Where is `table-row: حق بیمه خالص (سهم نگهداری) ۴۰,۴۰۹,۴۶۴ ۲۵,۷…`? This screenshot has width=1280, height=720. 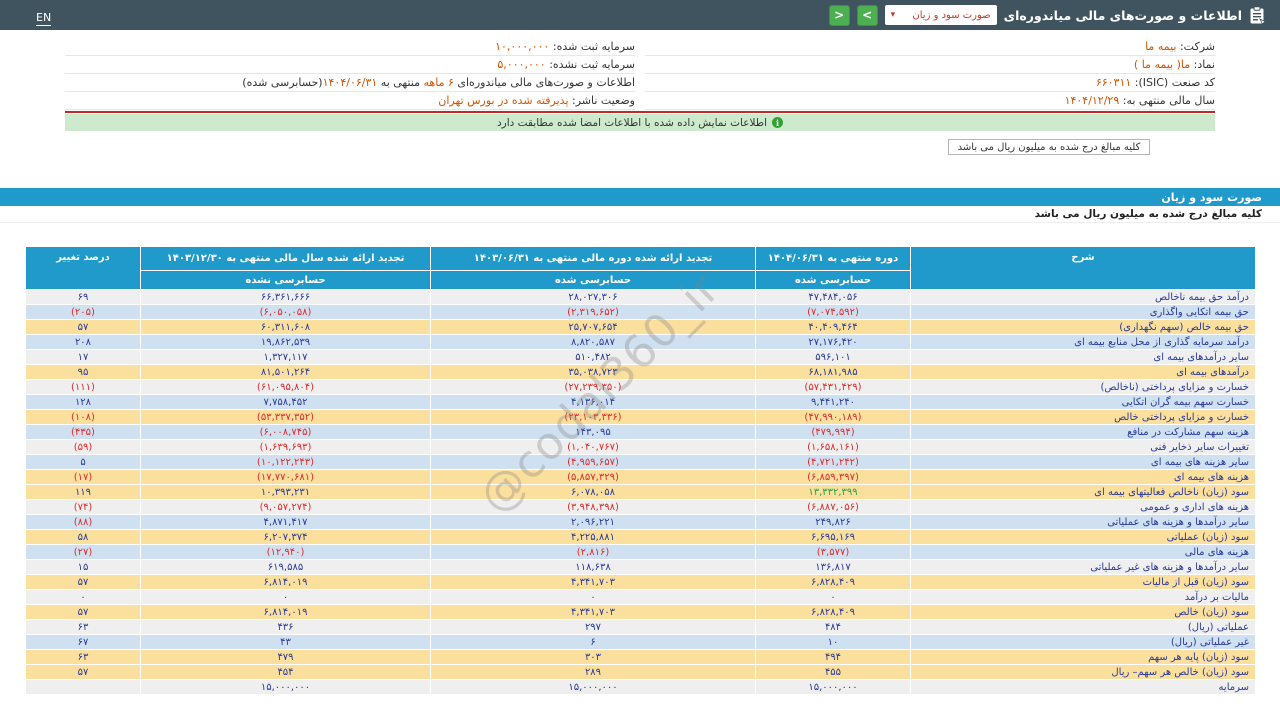 table-row: حق بیمه خالص (سهم نگهداری) ۴۰,۴۰۹,۴۶۴ ۲۵,۷… is located at coordinates (640, 327).